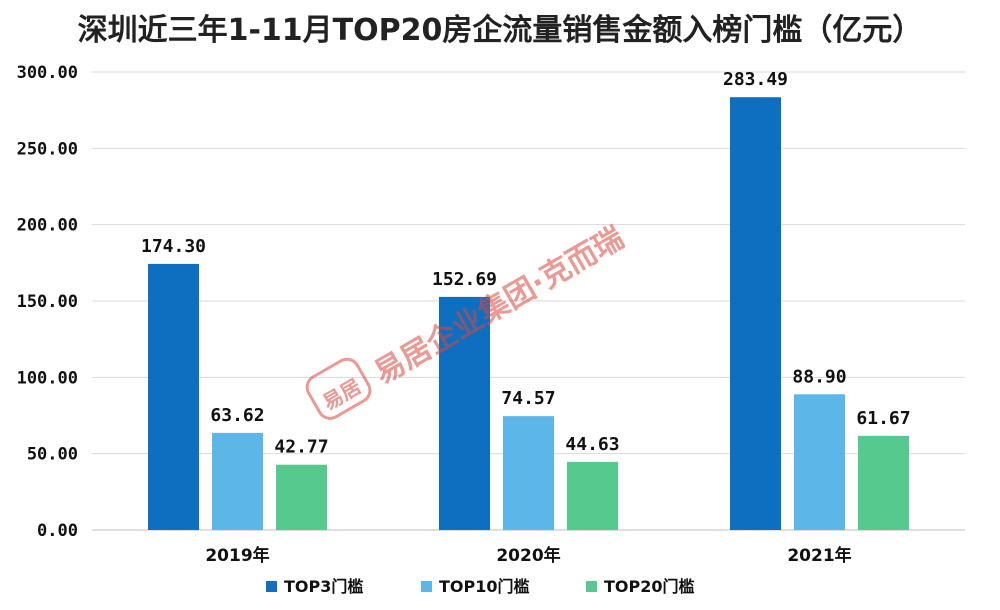  Describe the element at coordinates (47, 378) in the screenshot. I see `y-tick-label: 100.00` at that location.